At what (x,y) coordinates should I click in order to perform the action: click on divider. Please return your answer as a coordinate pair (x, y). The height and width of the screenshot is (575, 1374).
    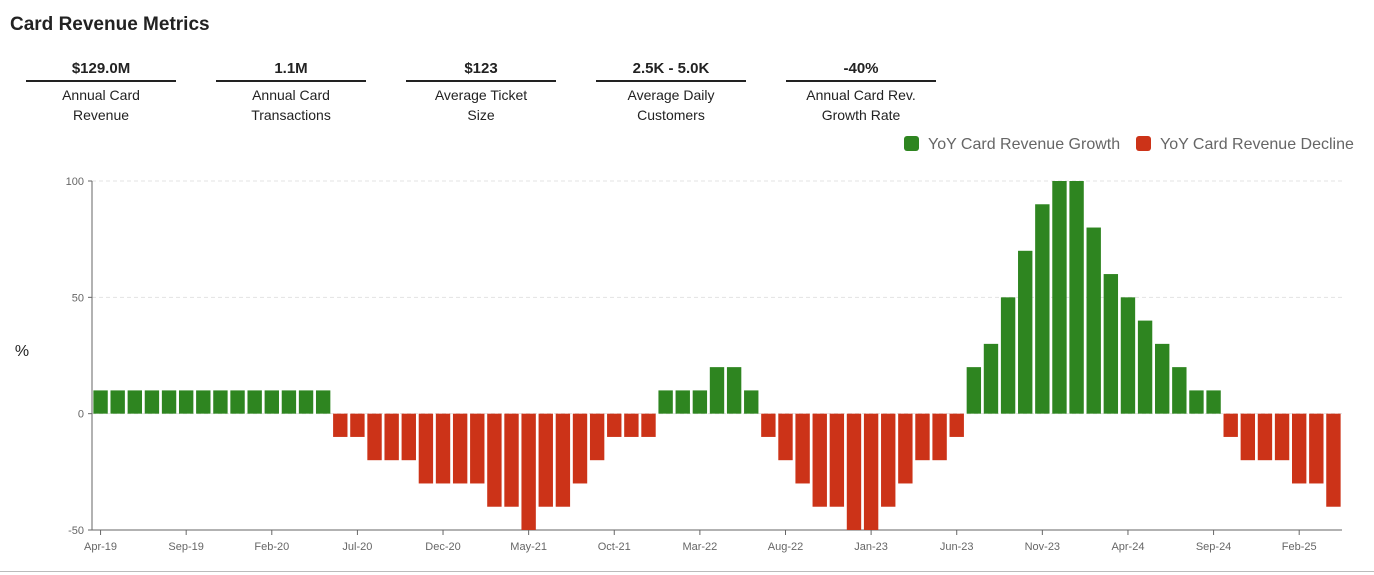
    Looking at the image, I should click on (687, 571).